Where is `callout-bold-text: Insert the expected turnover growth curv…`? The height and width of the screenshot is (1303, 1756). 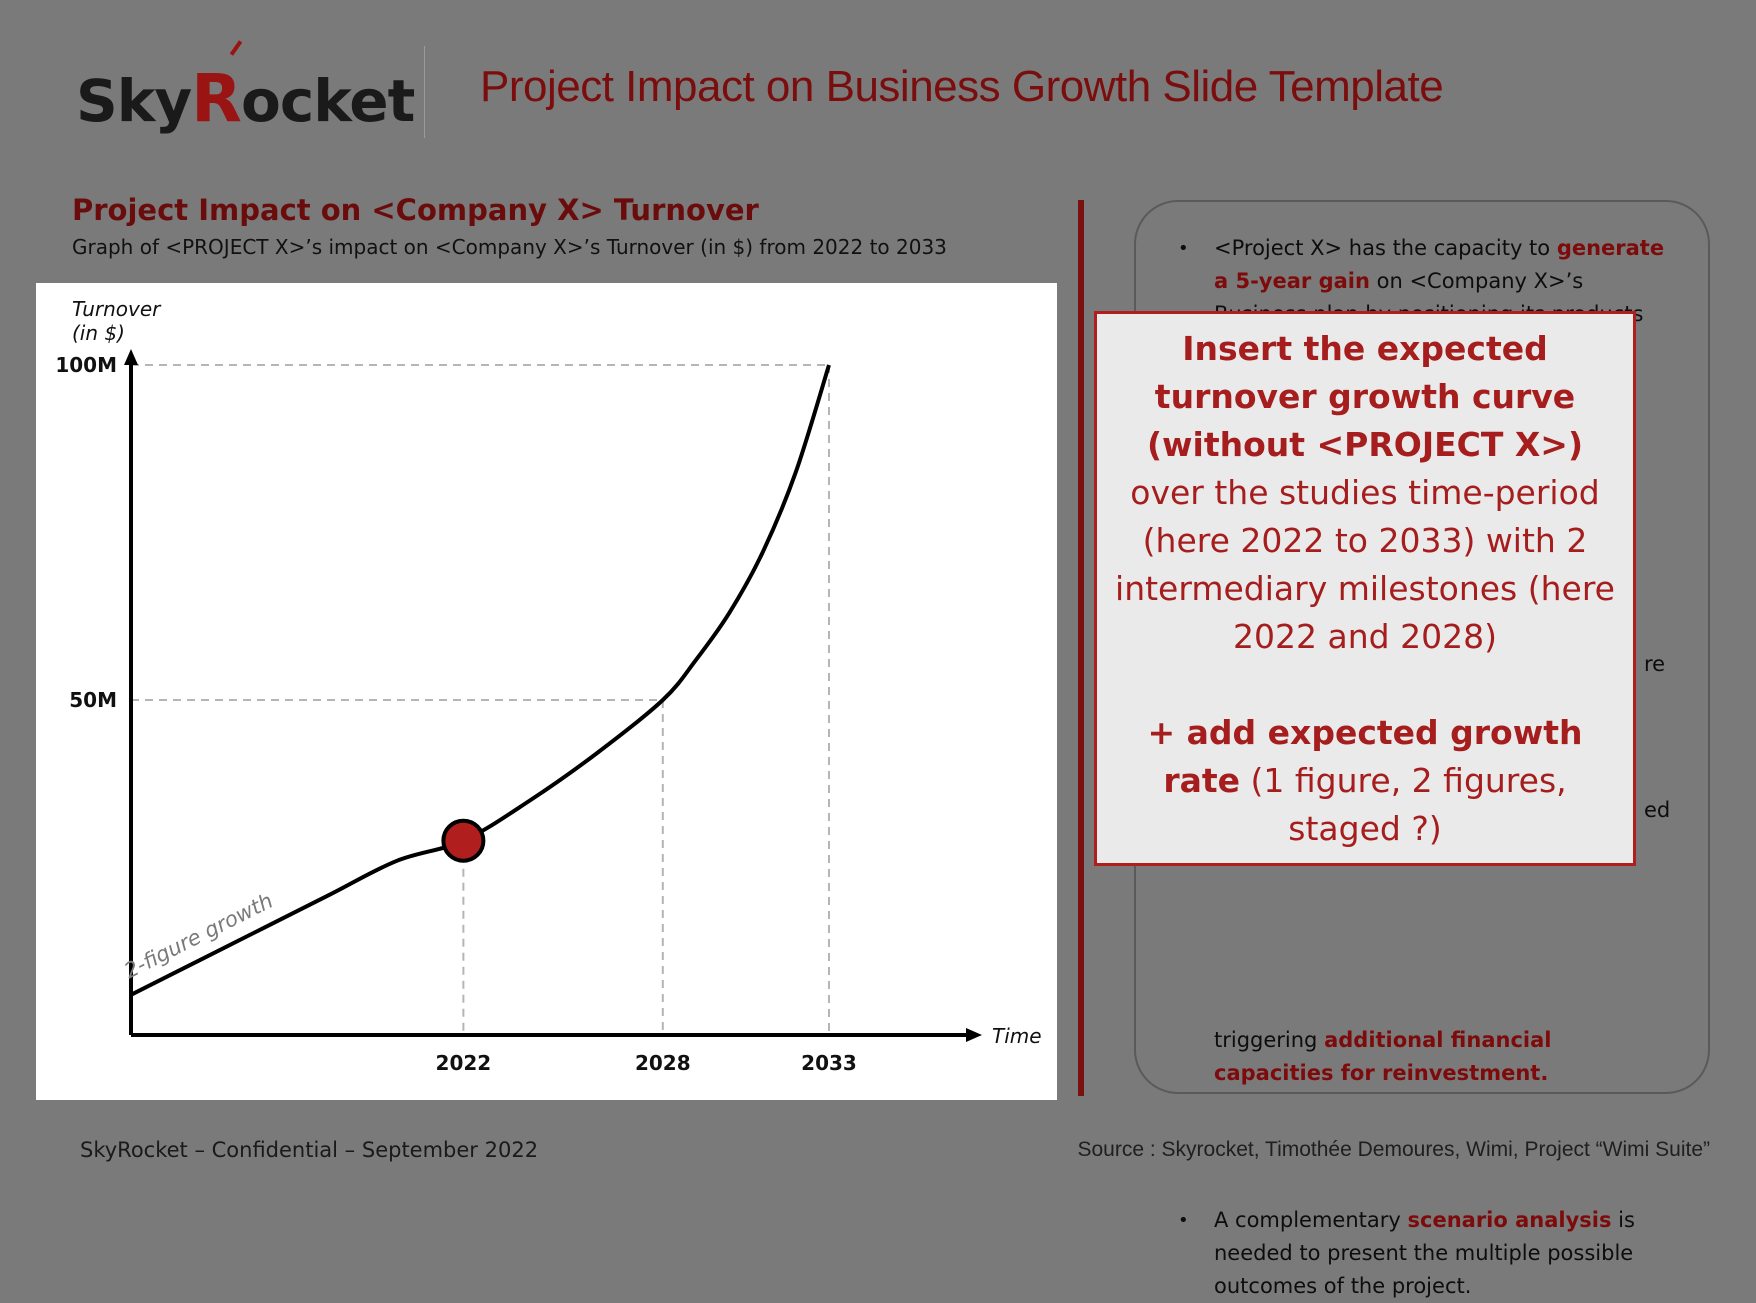 callout-bold-text: Insert the expected turnover growth curv… is located at coordinates (1365, 396).